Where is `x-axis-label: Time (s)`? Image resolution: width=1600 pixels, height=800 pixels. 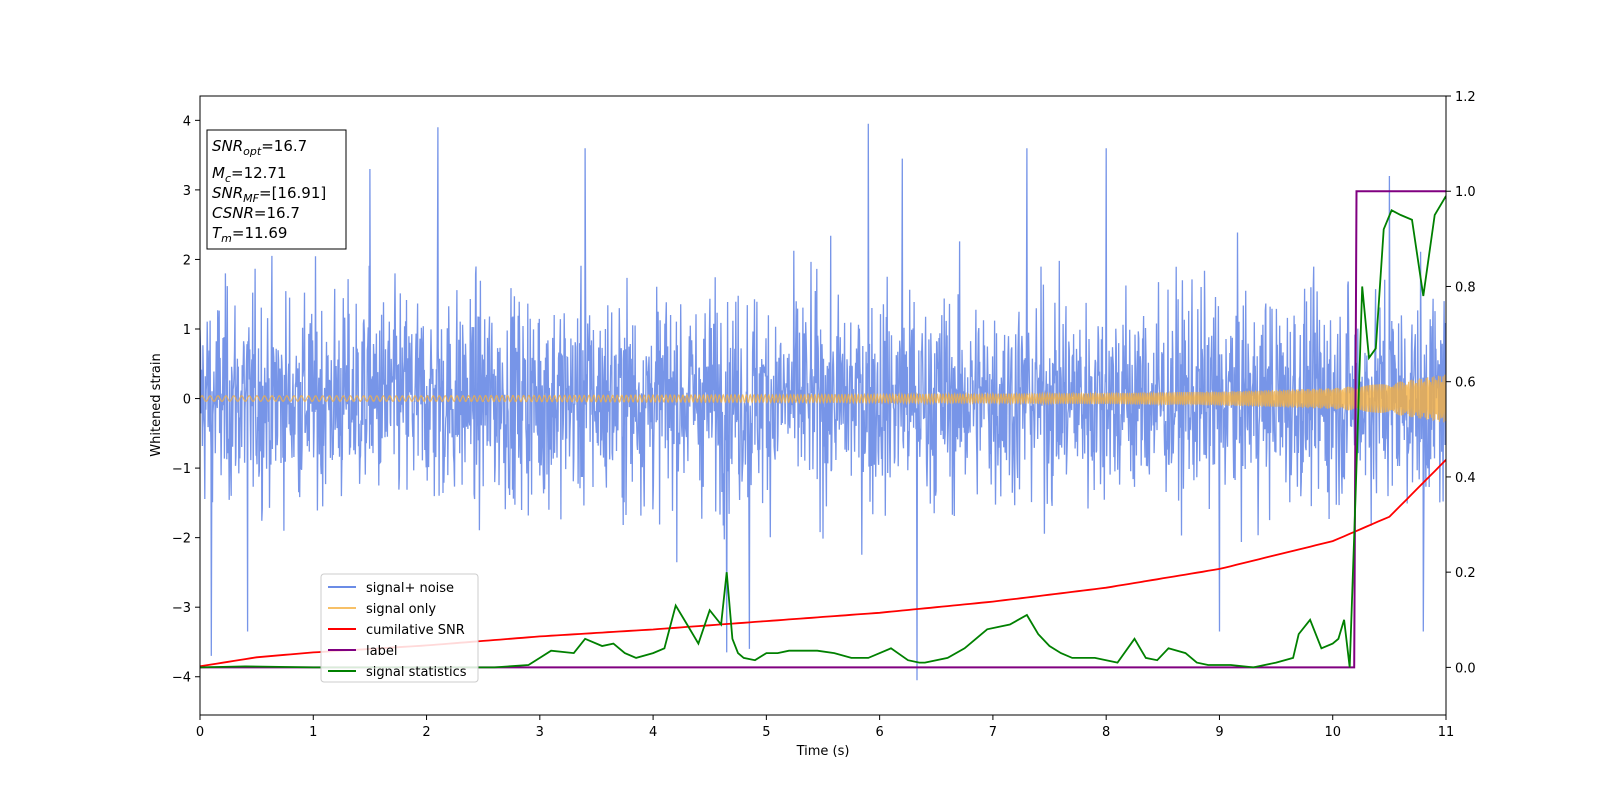
x-axis-label: Time (s) is located at coordinates (823, 751).